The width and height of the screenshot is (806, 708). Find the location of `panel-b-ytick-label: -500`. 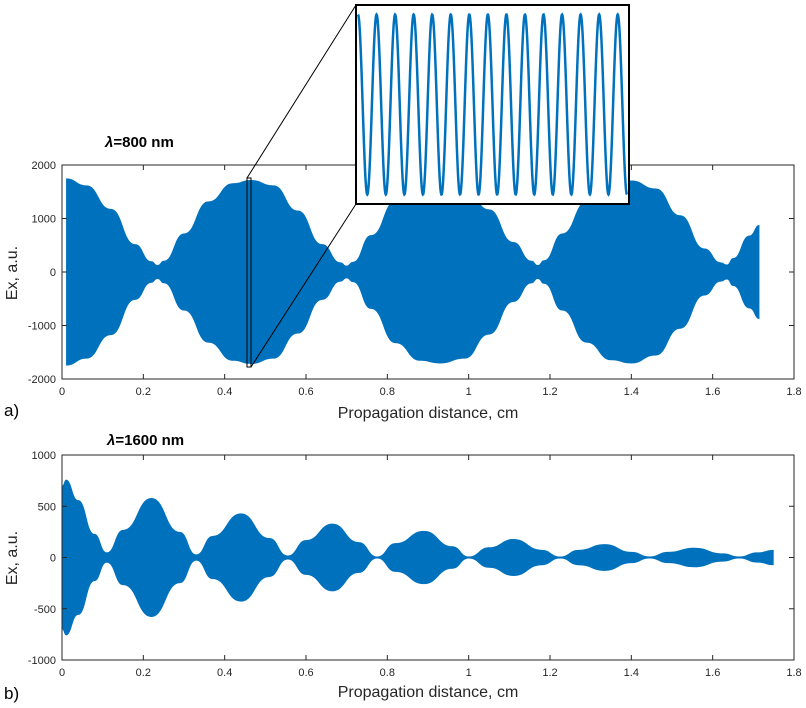

panel-b-ytick-label: -500 is located at coordinates (45, 610).